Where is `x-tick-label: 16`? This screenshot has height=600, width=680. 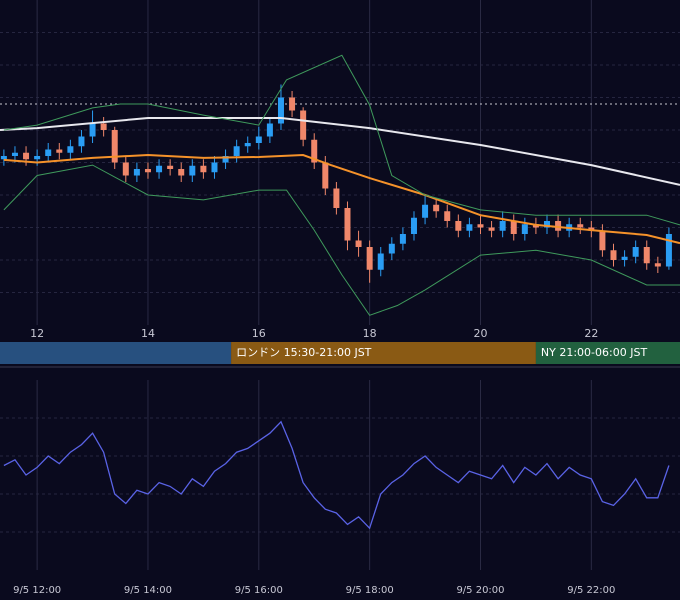
x-tick-label: 16 is located at coordinates (259, 333).